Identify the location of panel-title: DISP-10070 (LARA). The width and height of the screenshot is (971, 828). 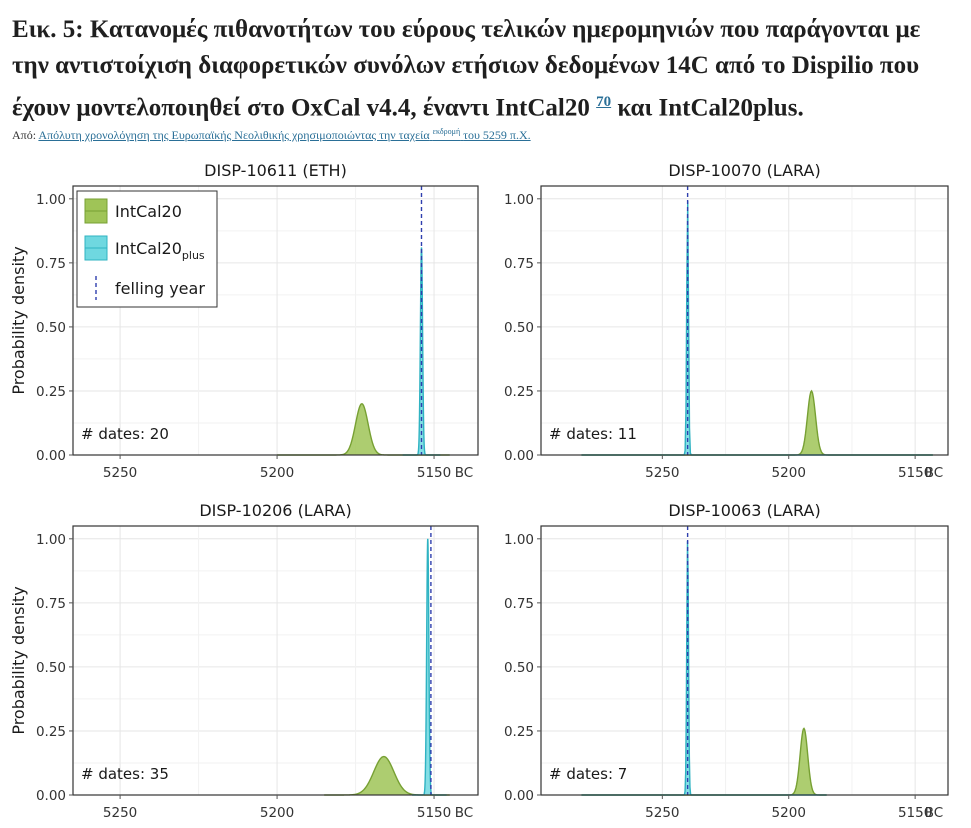
(744, 170).